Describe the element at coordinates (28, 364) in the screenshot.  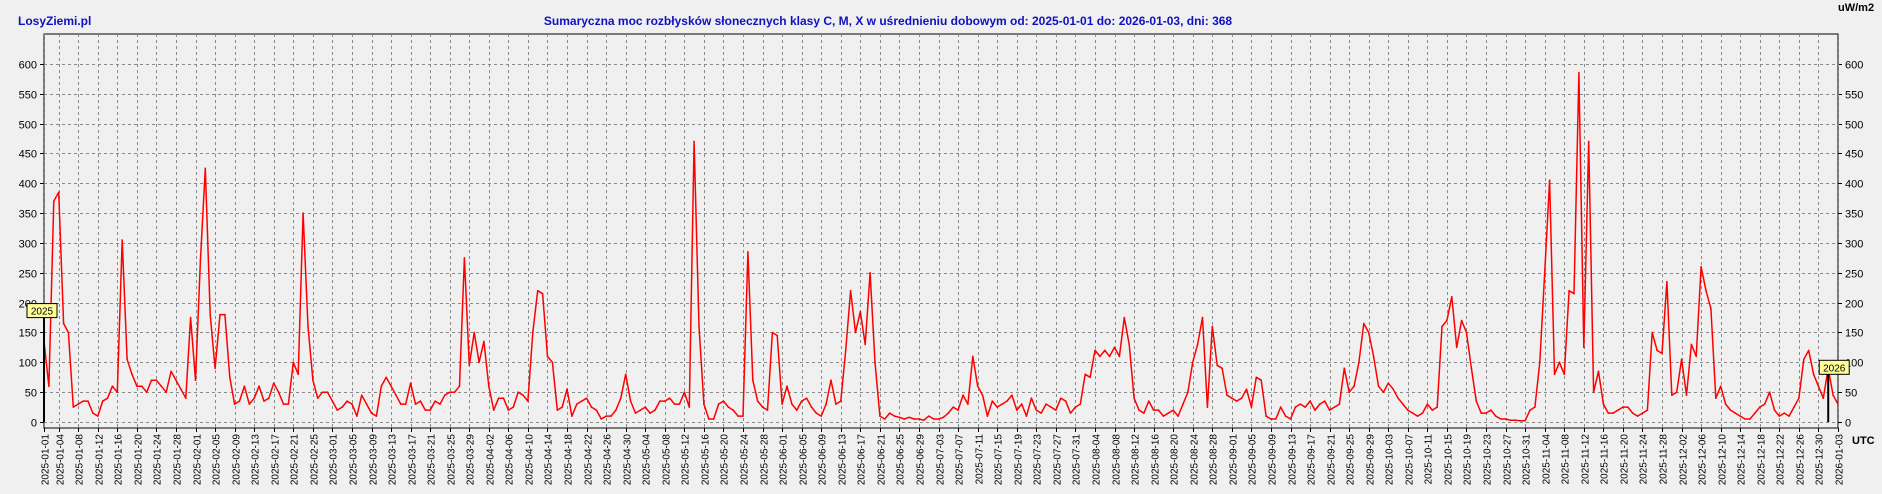
I see `y-tick-label-left: 100` at that location.